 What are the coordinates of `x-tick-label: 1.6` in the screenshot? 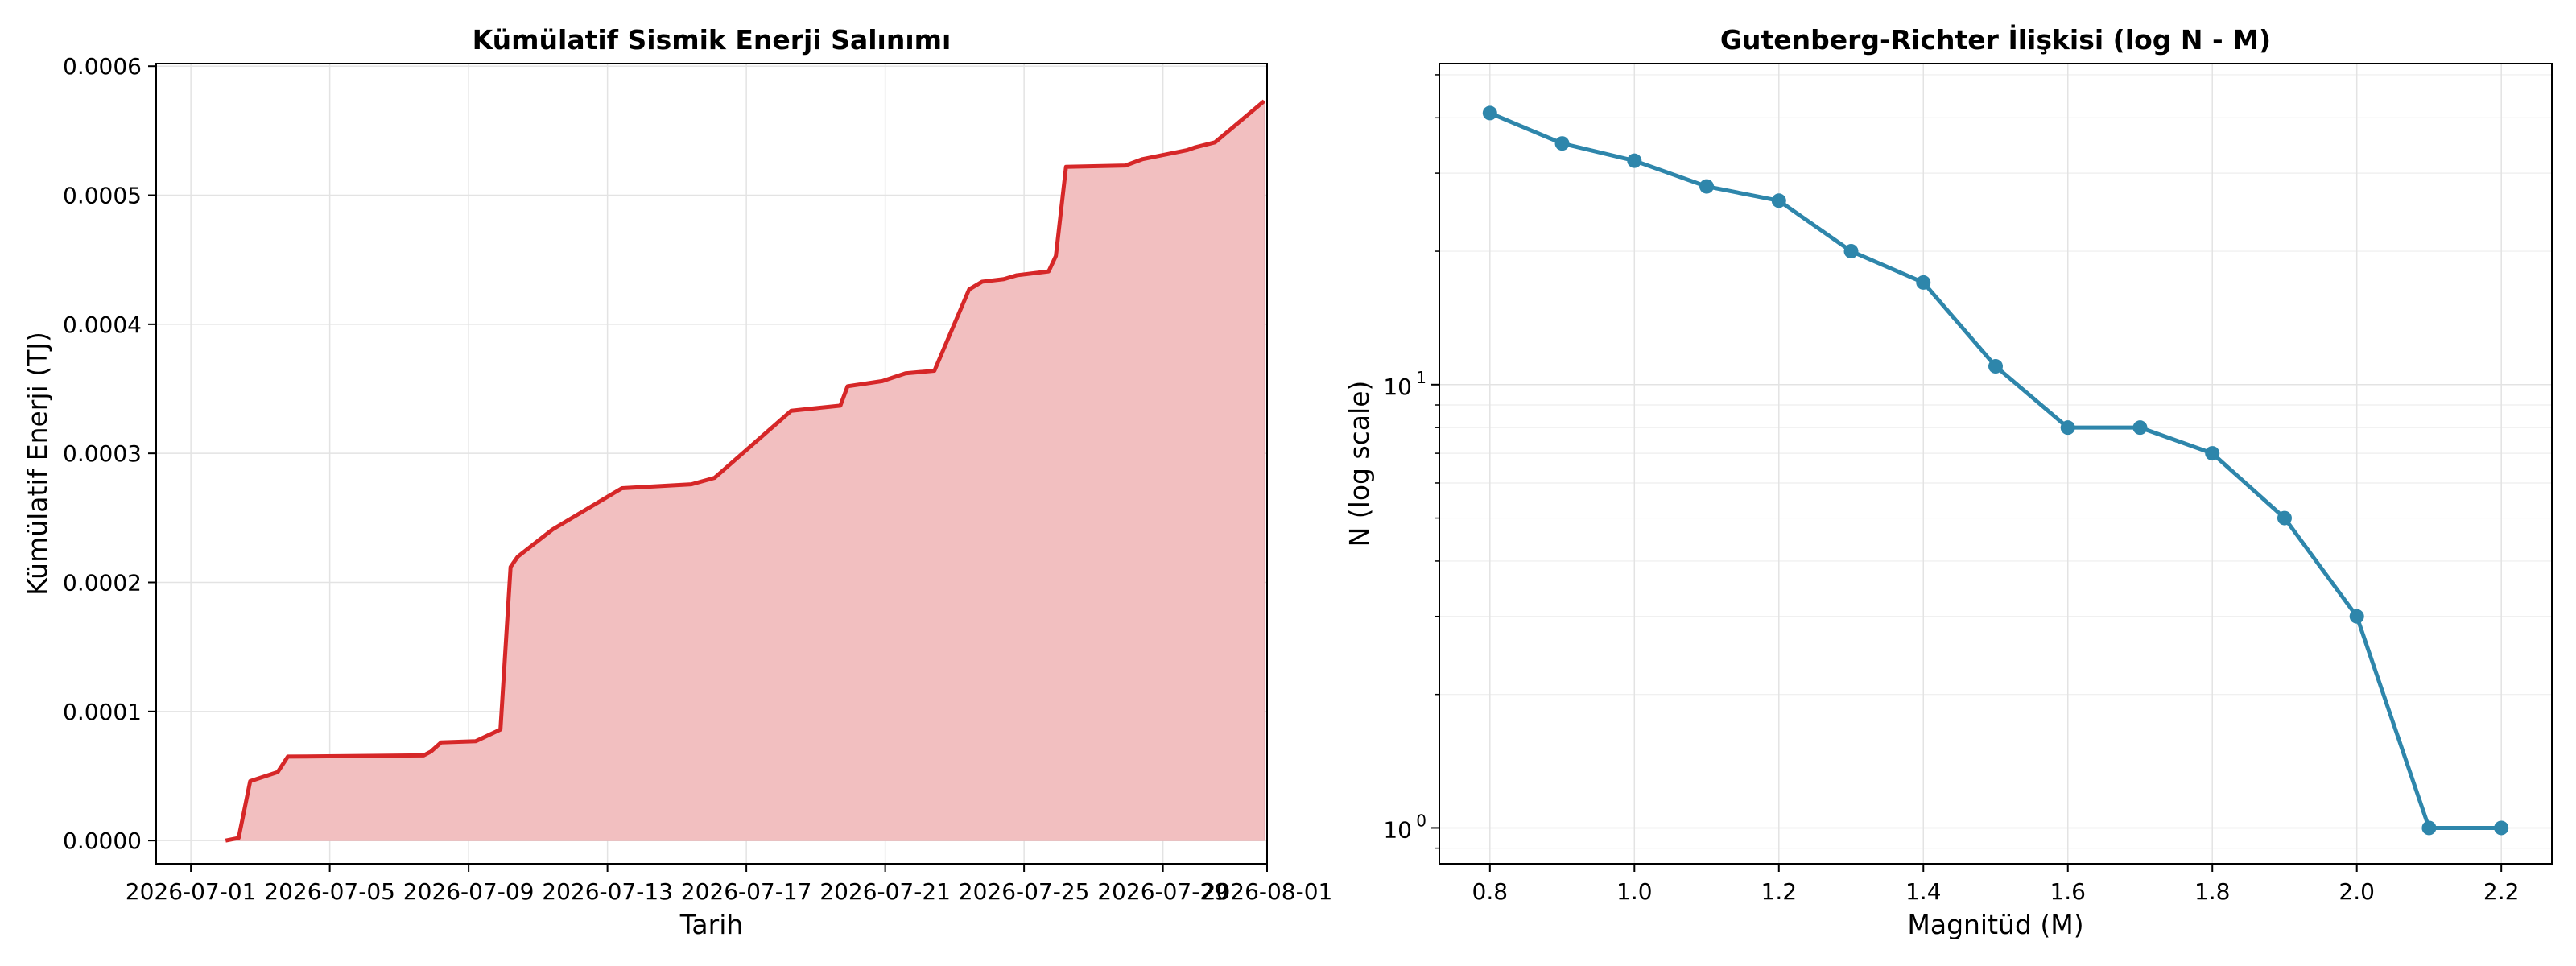 It's located at (2068, 891).